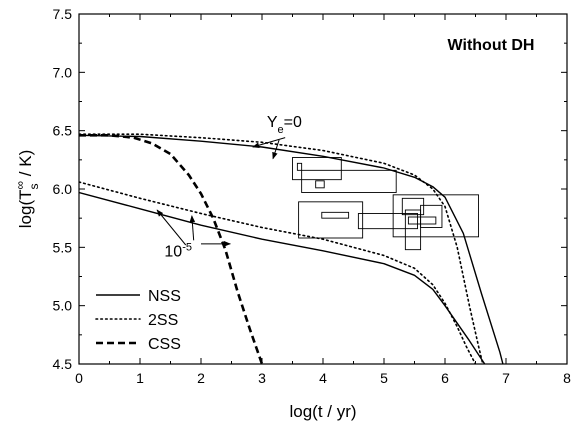  What do you see at coordinates (63, 247) in the screenshot?
I see `y-tick-label: 5.5` at bounding box center [63, 247].